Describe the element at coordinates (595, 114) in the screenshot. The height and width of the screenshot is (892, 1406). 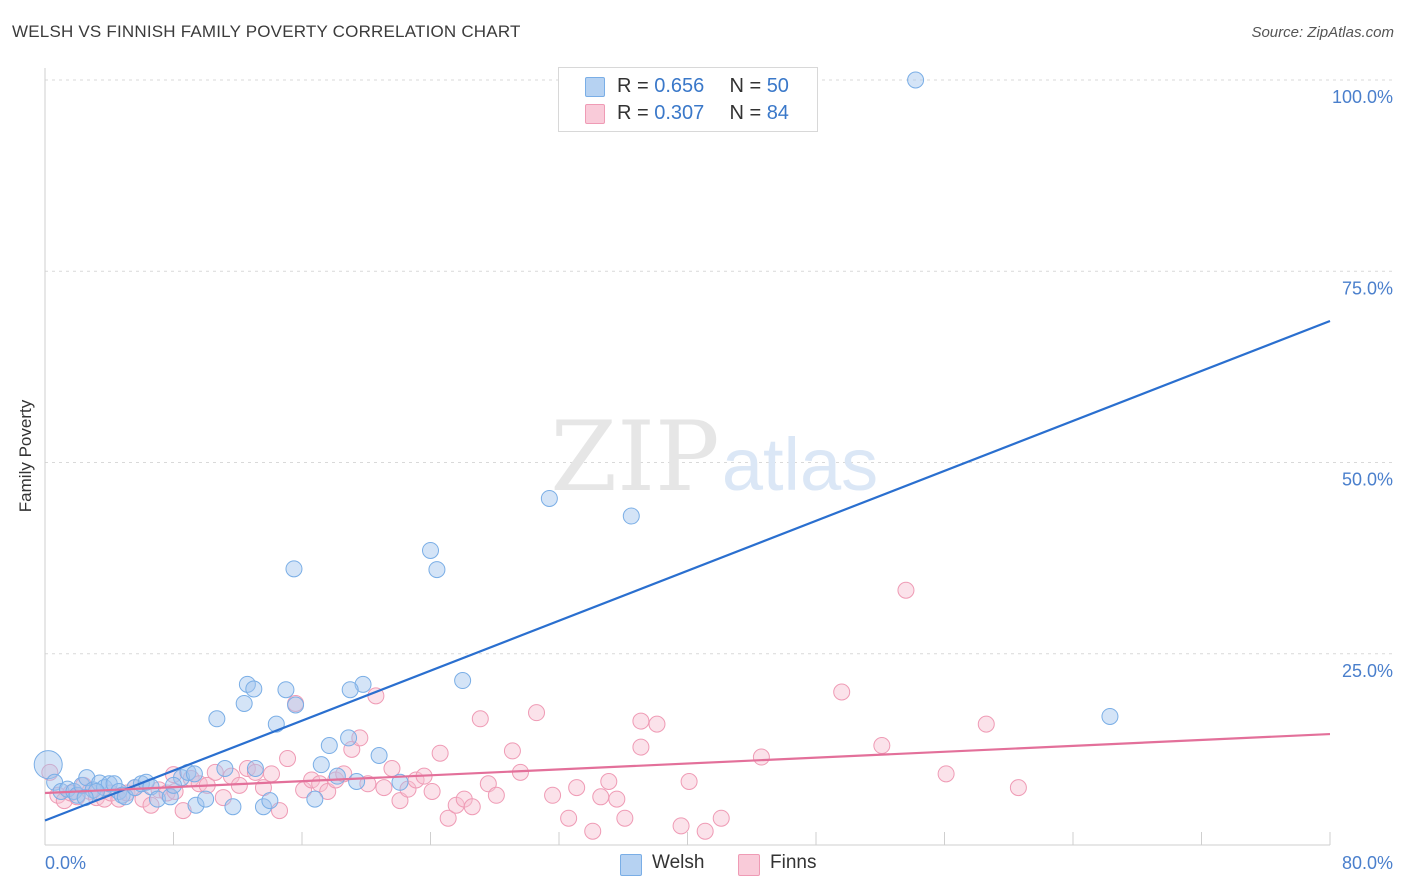
I see `finns-swatch` at that location.